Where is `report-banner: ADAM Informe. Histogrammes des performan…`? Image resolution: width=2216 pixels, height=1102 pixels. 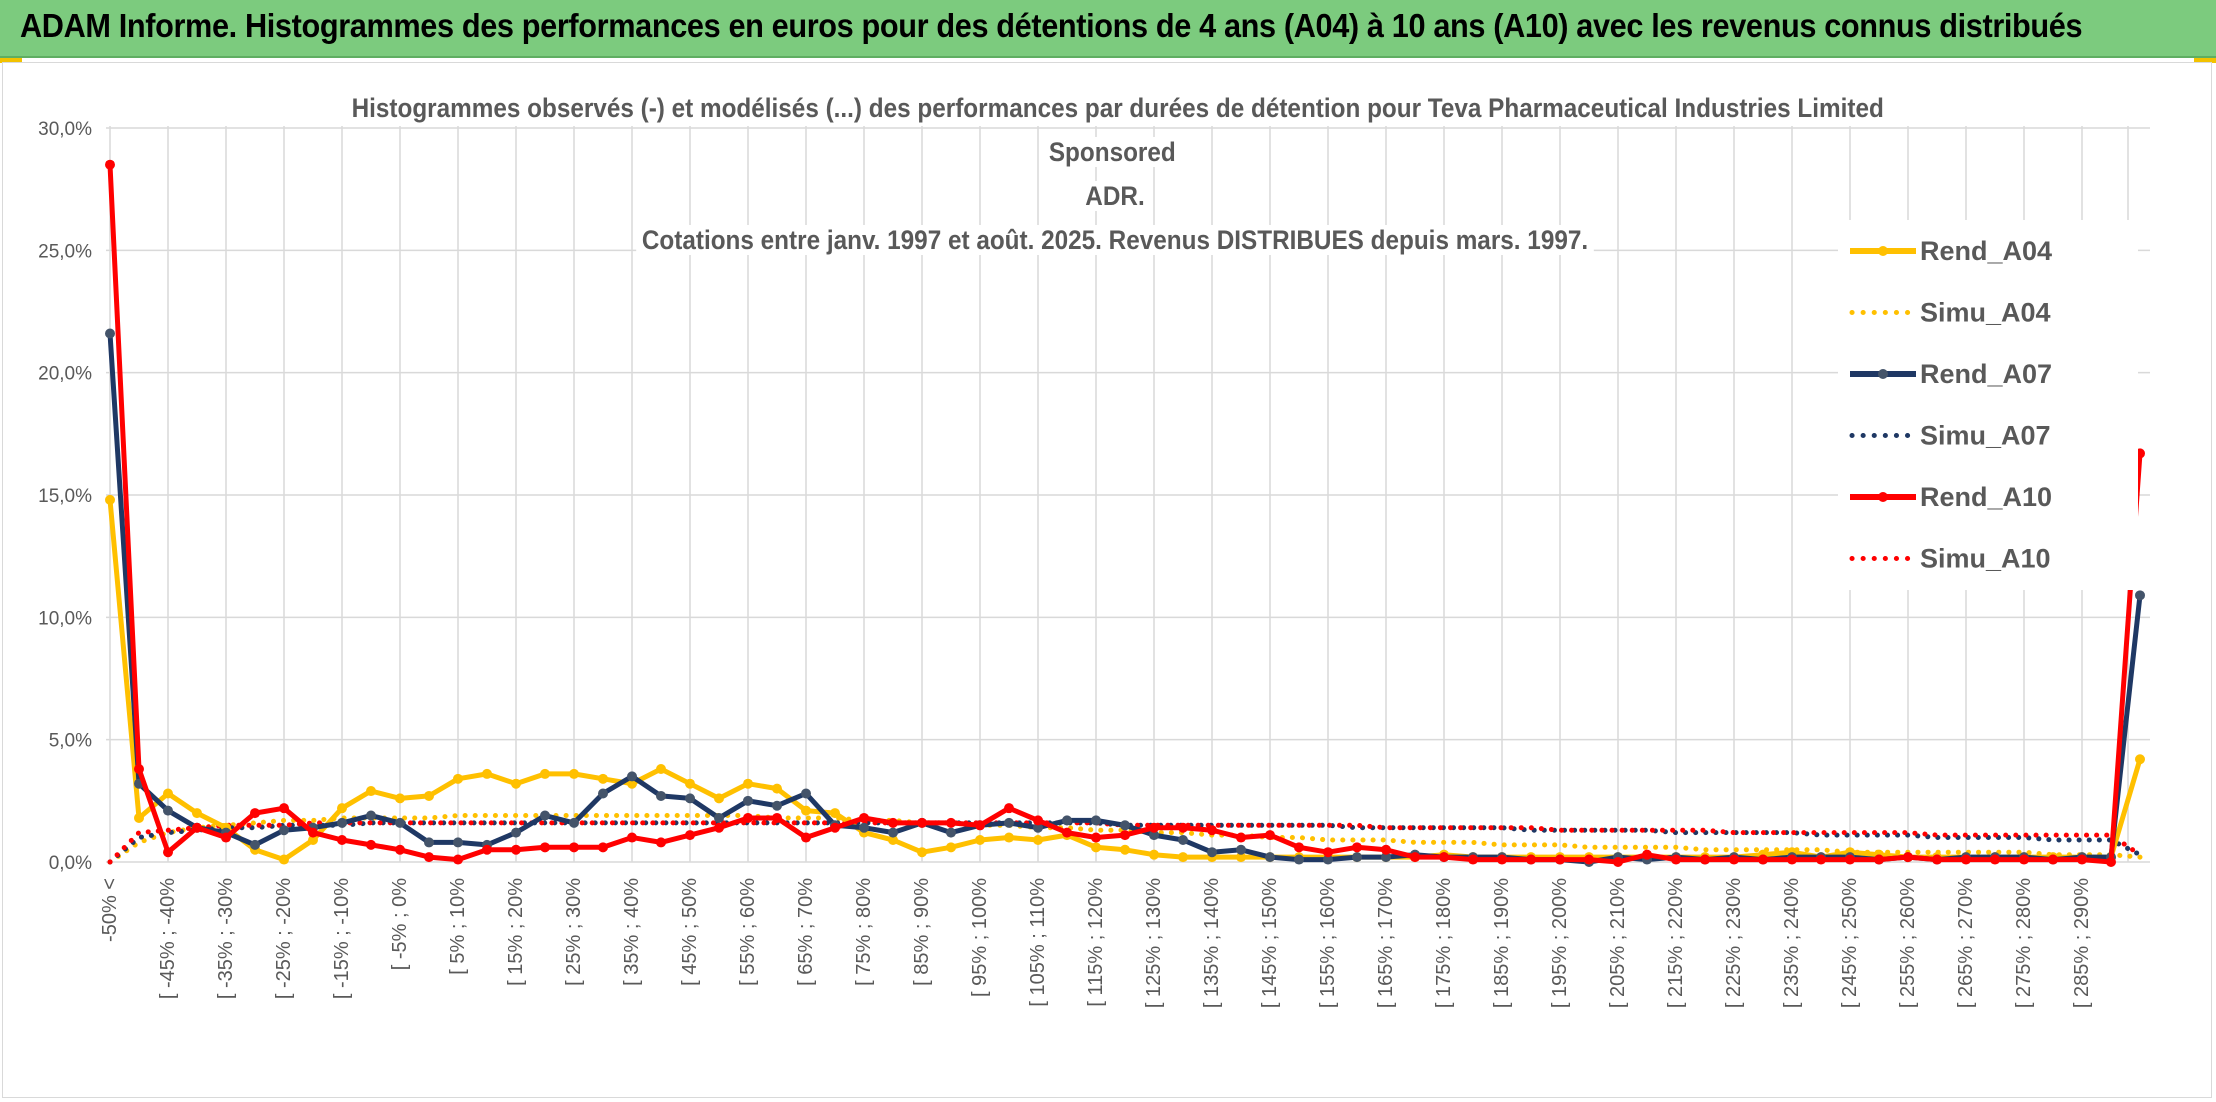 report-banner: ADAM Informe. Histogrammes des performan… is located at coordinates (1108, 29).